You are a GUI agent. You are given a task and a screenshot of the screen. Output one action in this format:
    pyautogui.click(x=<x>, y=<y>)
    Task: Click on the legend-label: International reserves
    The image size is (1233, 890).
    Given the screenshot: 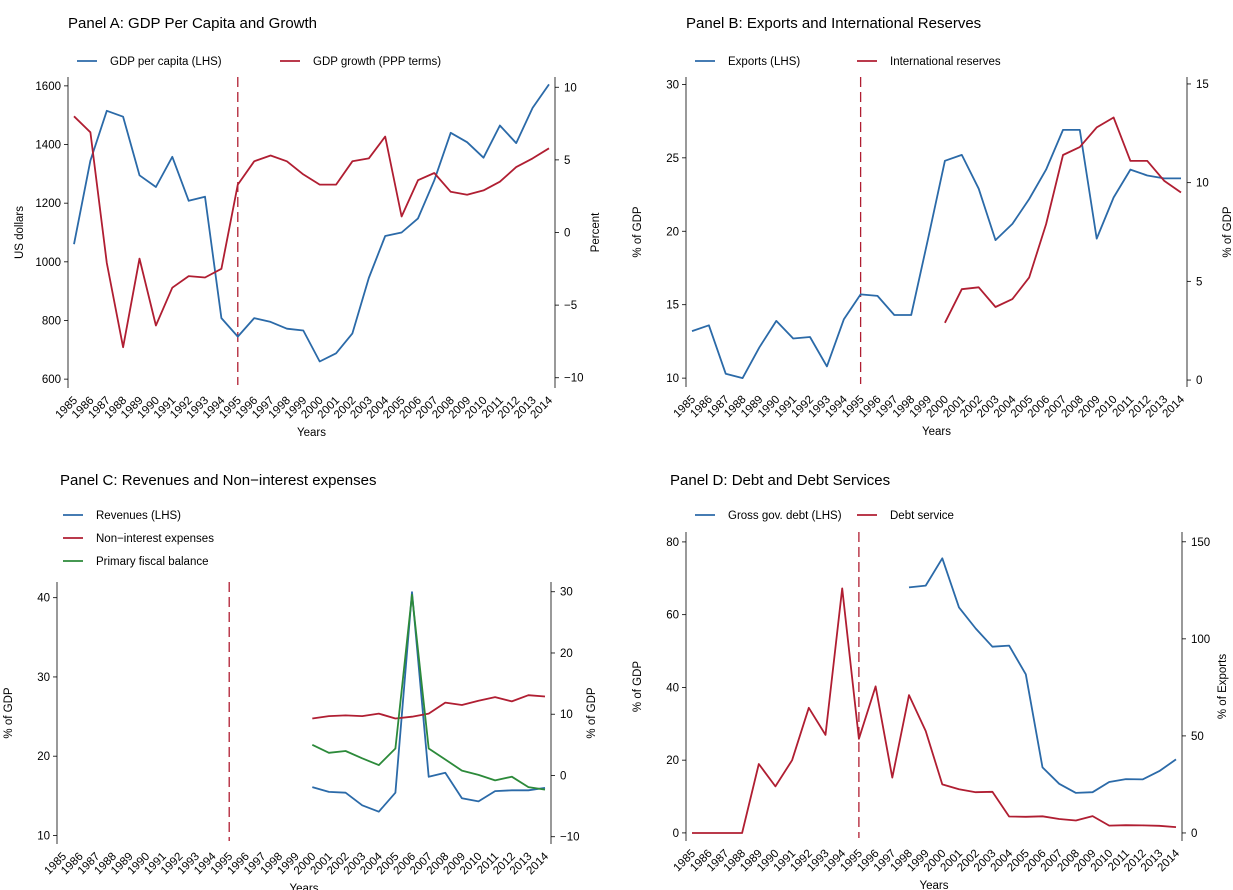 What is the action you would take?
    pyautogui.click(x=945, y=62)
    